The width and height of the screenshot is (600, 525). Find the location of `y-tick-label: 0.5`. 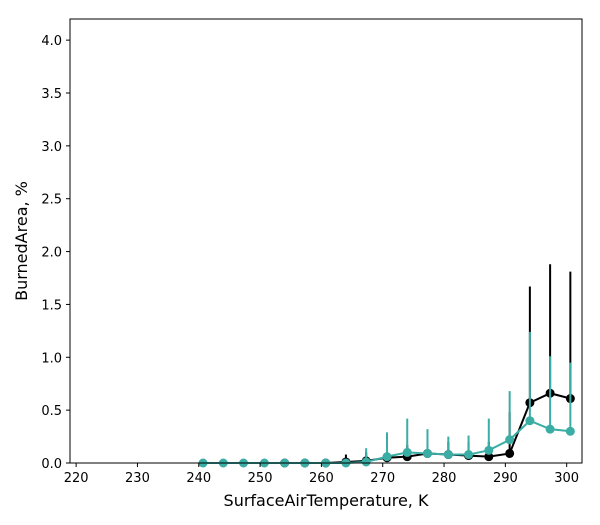

y-tick-label: 0.5 is located at coordinates (51, 411).